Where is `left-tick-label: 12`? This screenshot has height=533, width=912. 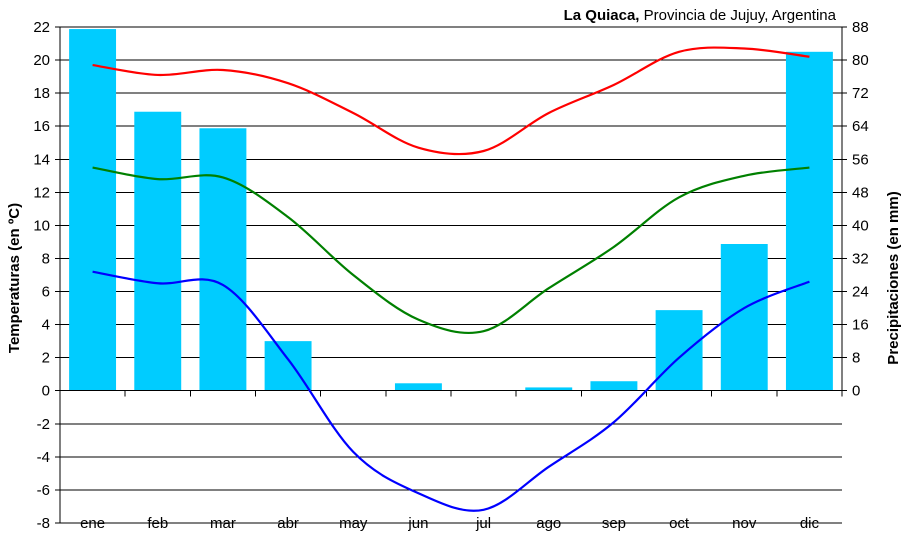
left-tick-label: 12 is located at coordinates (41, 192).